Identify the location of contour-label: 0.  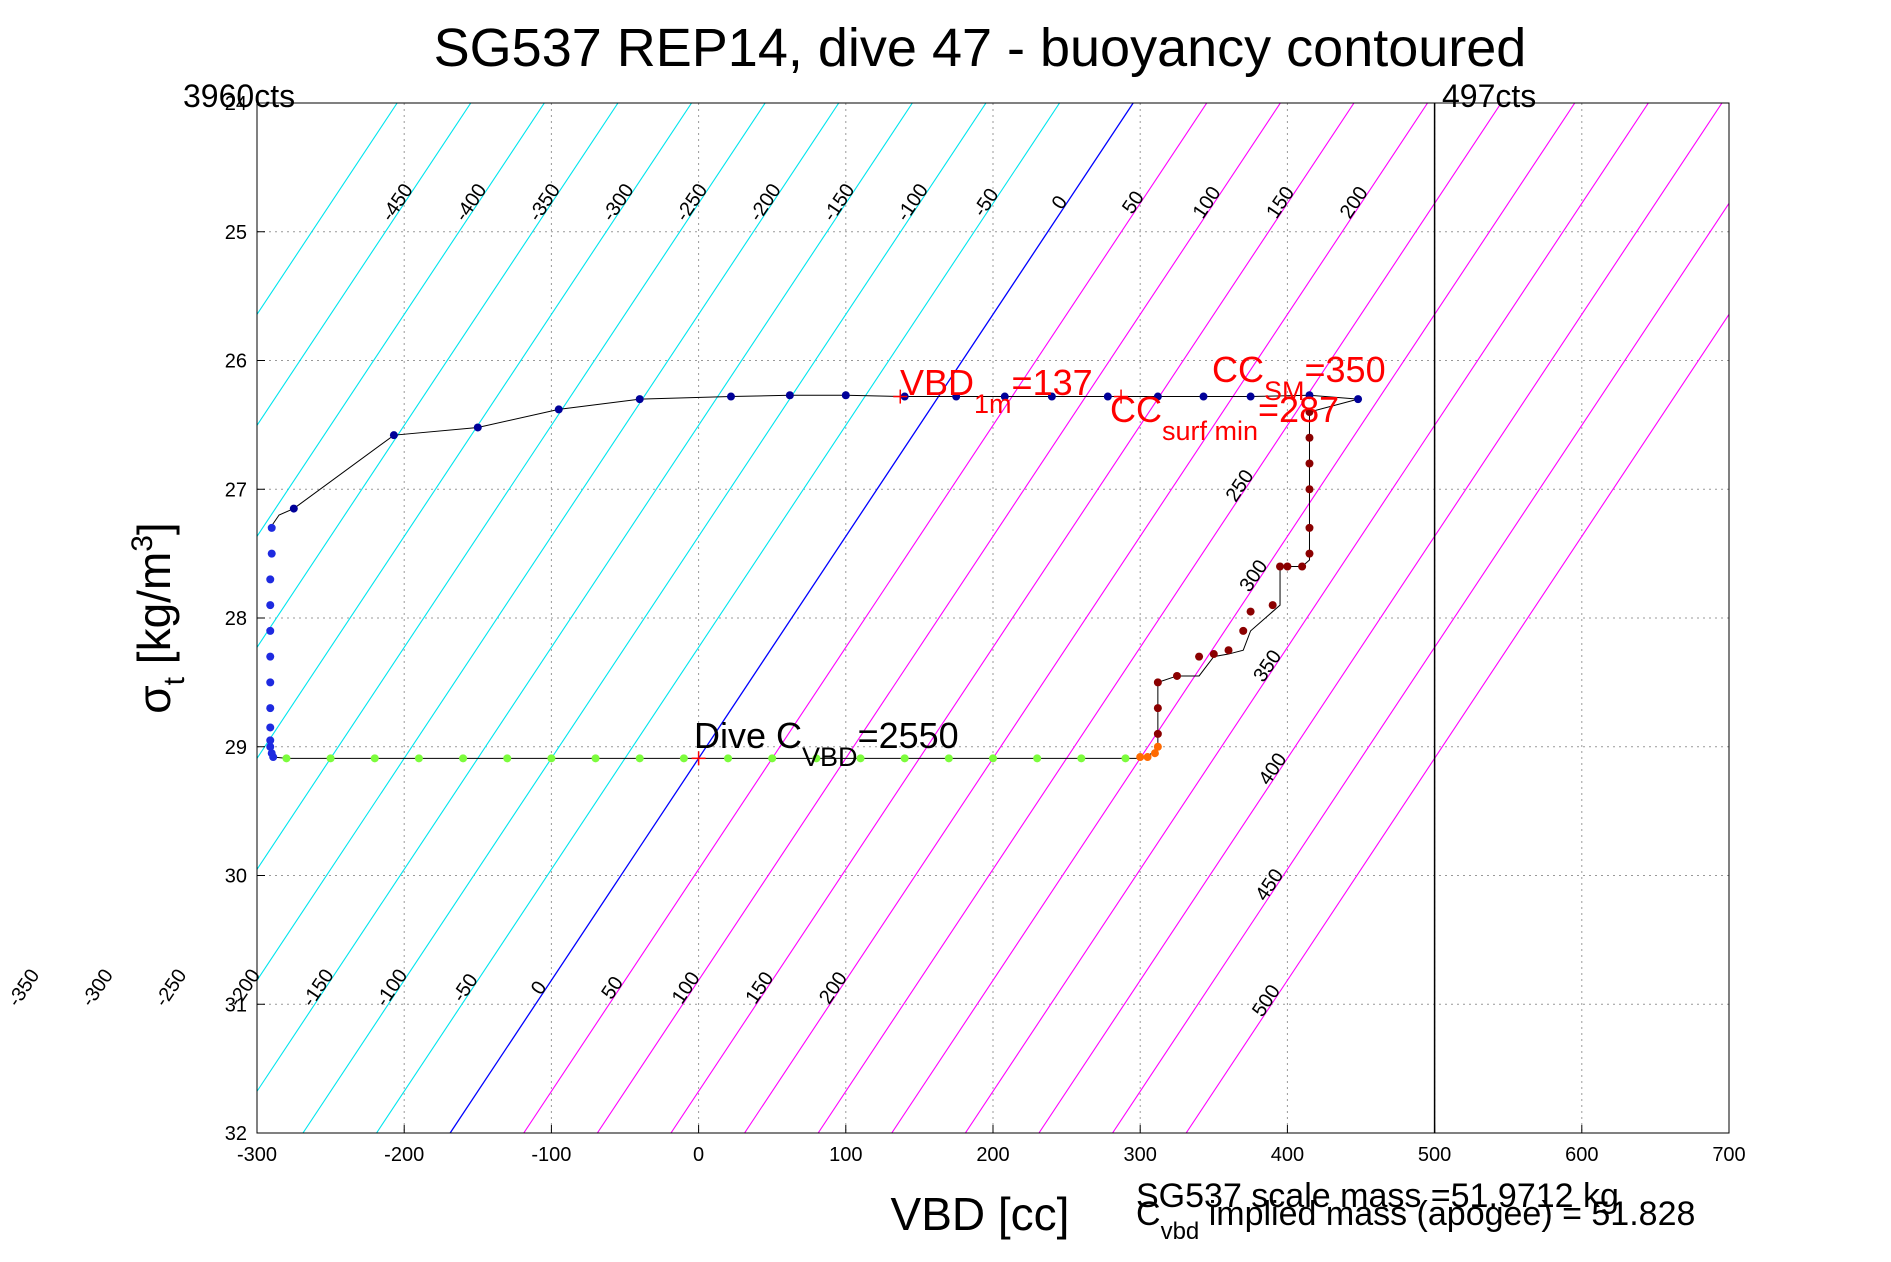
(1060, 203).